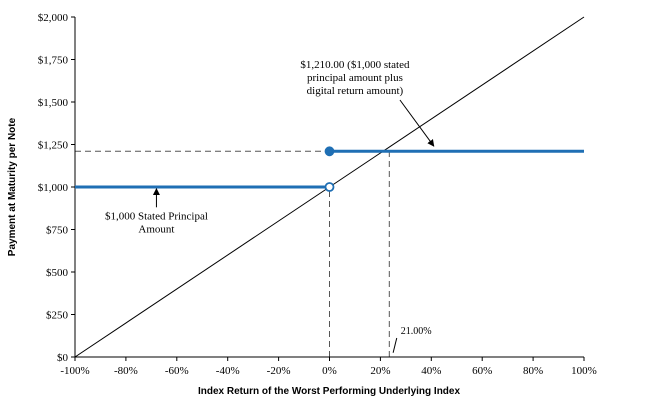 Image resolution: width=647 pixels, height=400 pixels. I want to click on x-tick-label: -80%, so click(126, 371).